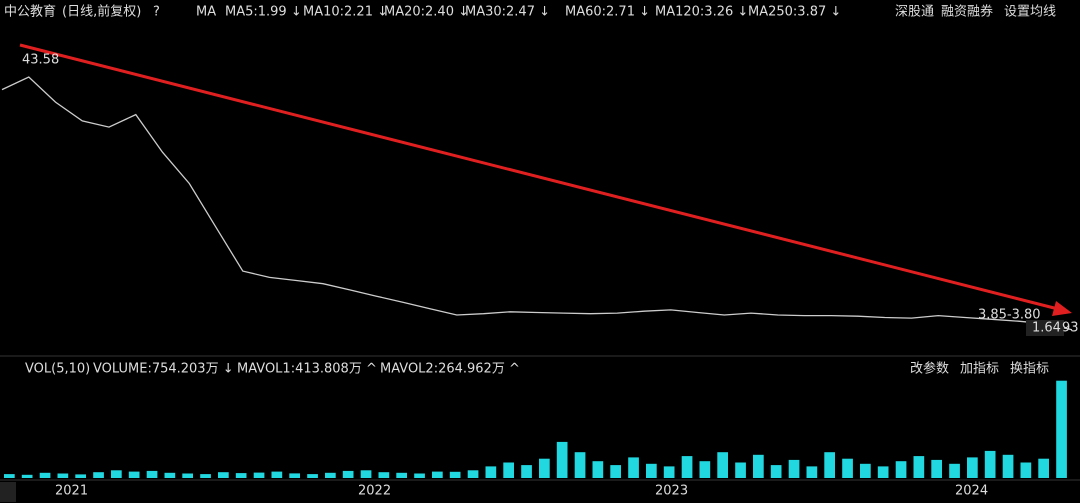  Describe the element at coordinates (206, 12) in the screenshot. I see `ma-label: MA` at that location.